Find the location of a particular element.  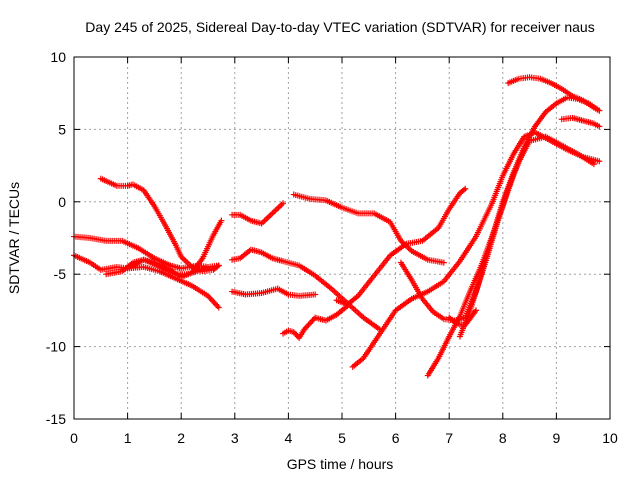

x-tick-label: 1 is located at coordinates (128, 438).